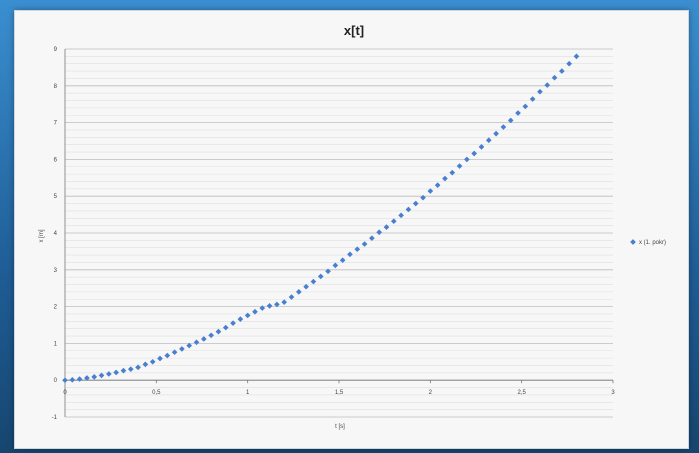 The width and height of the screenshot is (699, 453). What do you see at coordinates (56, 197) in the screenshot?
I see `y-tick-label: 5` at bounding box center [56, 197].